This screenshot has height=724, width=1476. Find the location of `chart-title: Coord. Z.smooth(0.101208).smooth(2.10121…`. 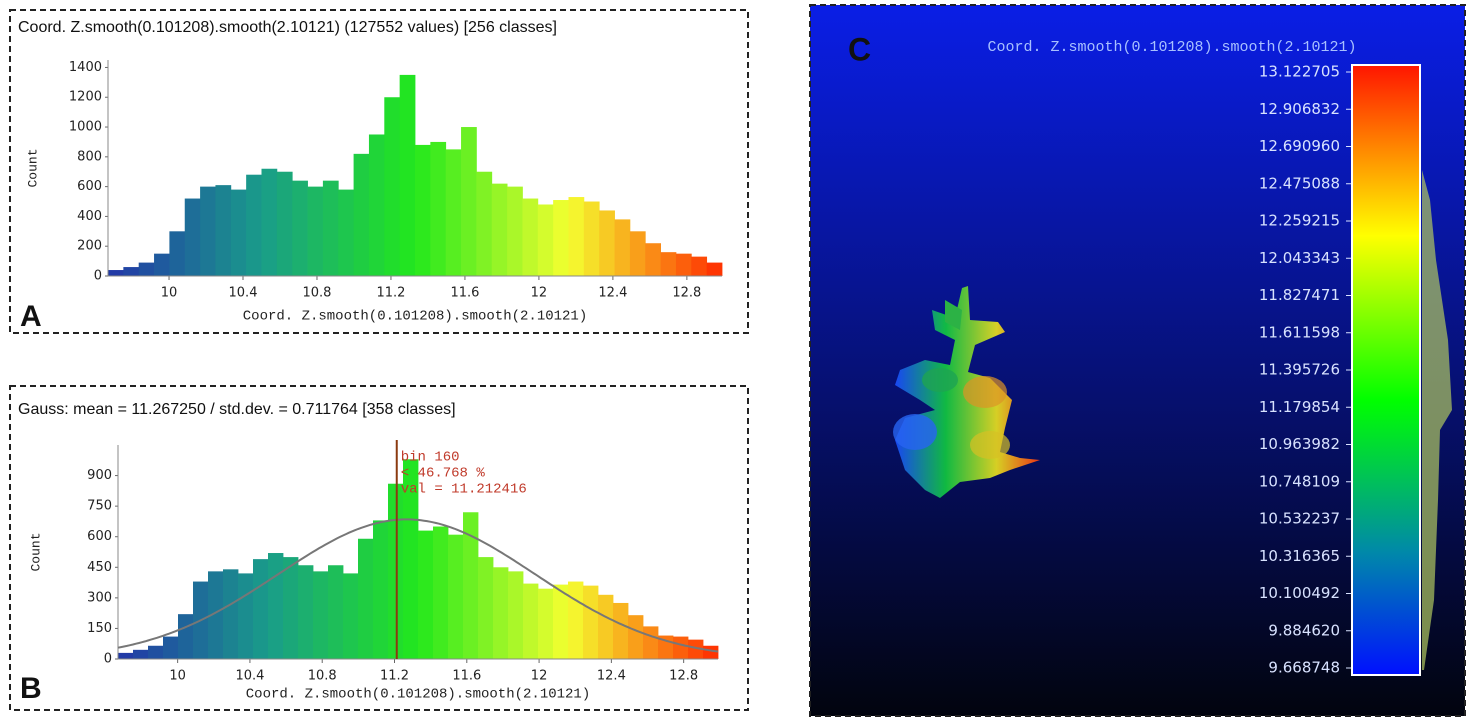

chart-title: Coord. Z.smooth(0.101208).smooth(2.10121… is located at coordinates (287, 27).